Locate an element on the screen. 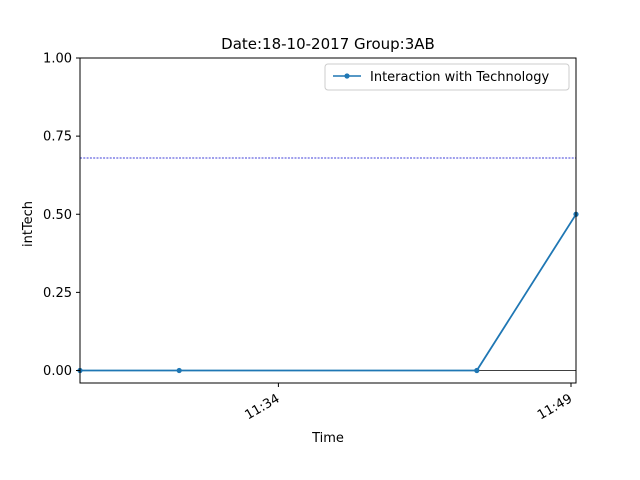 The height and width of the screenshot is (480, 640). legend-series-marker is located at coordinates (346, 75).